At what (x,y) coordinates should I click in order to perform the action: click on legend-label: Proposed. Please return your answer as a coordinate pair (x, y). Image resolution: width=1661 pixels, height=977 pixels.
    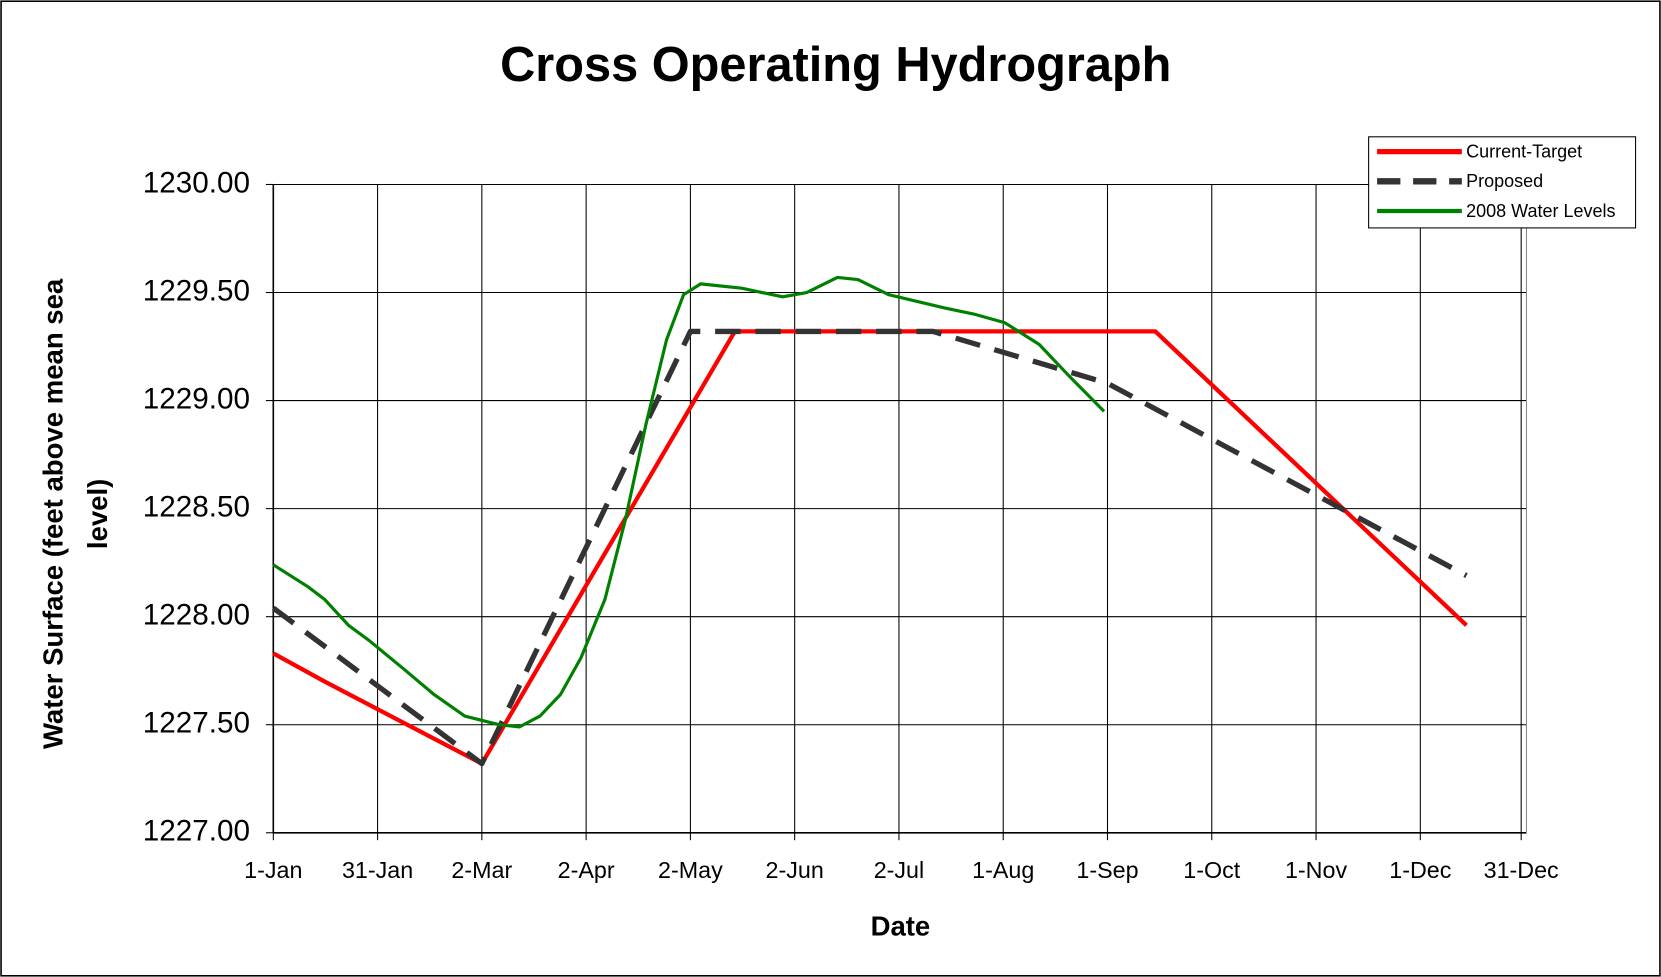
    Looking at the image, I should click on (1504, 181).